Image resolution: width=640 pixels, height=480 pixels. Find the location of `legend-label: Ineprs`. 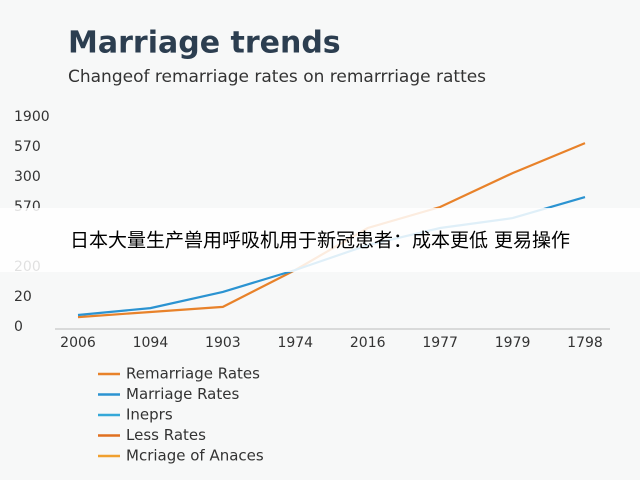

legend-label: Ineprs is located at coordinates (149, 415).